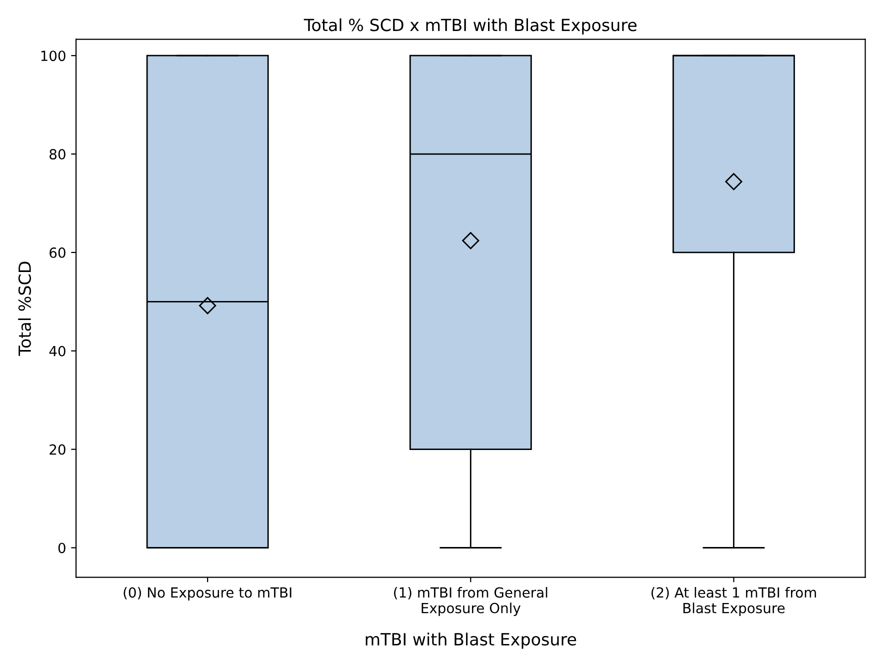  What do you see at coordinates (62, 548) in the screenshot?
I see `y-tick-label: 0` at bounding box center [62, 548].